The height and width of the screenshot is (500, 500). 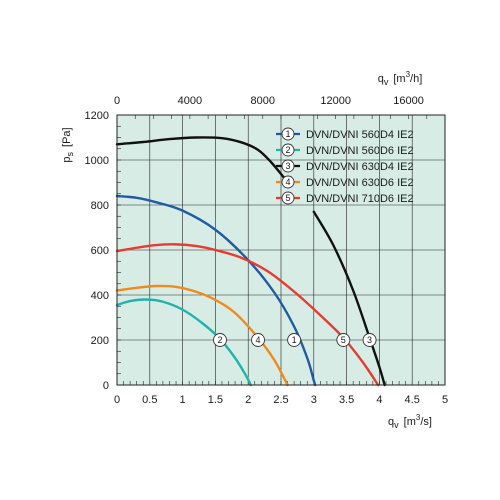 What do you see at coordinates (408, 74) in the screenshot?
I see `top-axis-unit-sup: 3` at bounding box center [408, 74].